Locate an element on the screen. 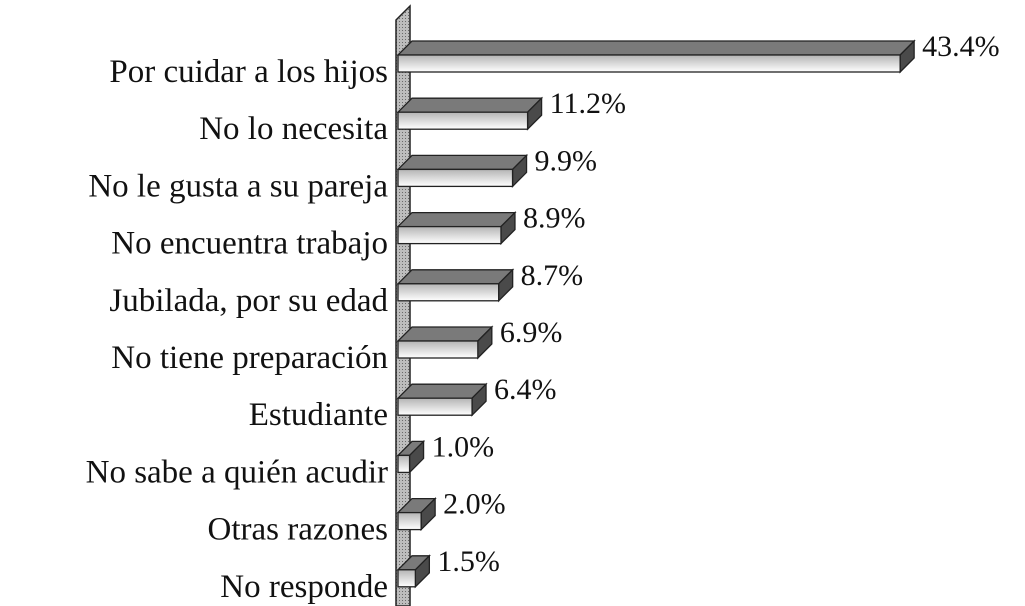 This screenshot has width=1025, height=606. category-label: No encuentra trabajo is located at coordinates (249, 244).